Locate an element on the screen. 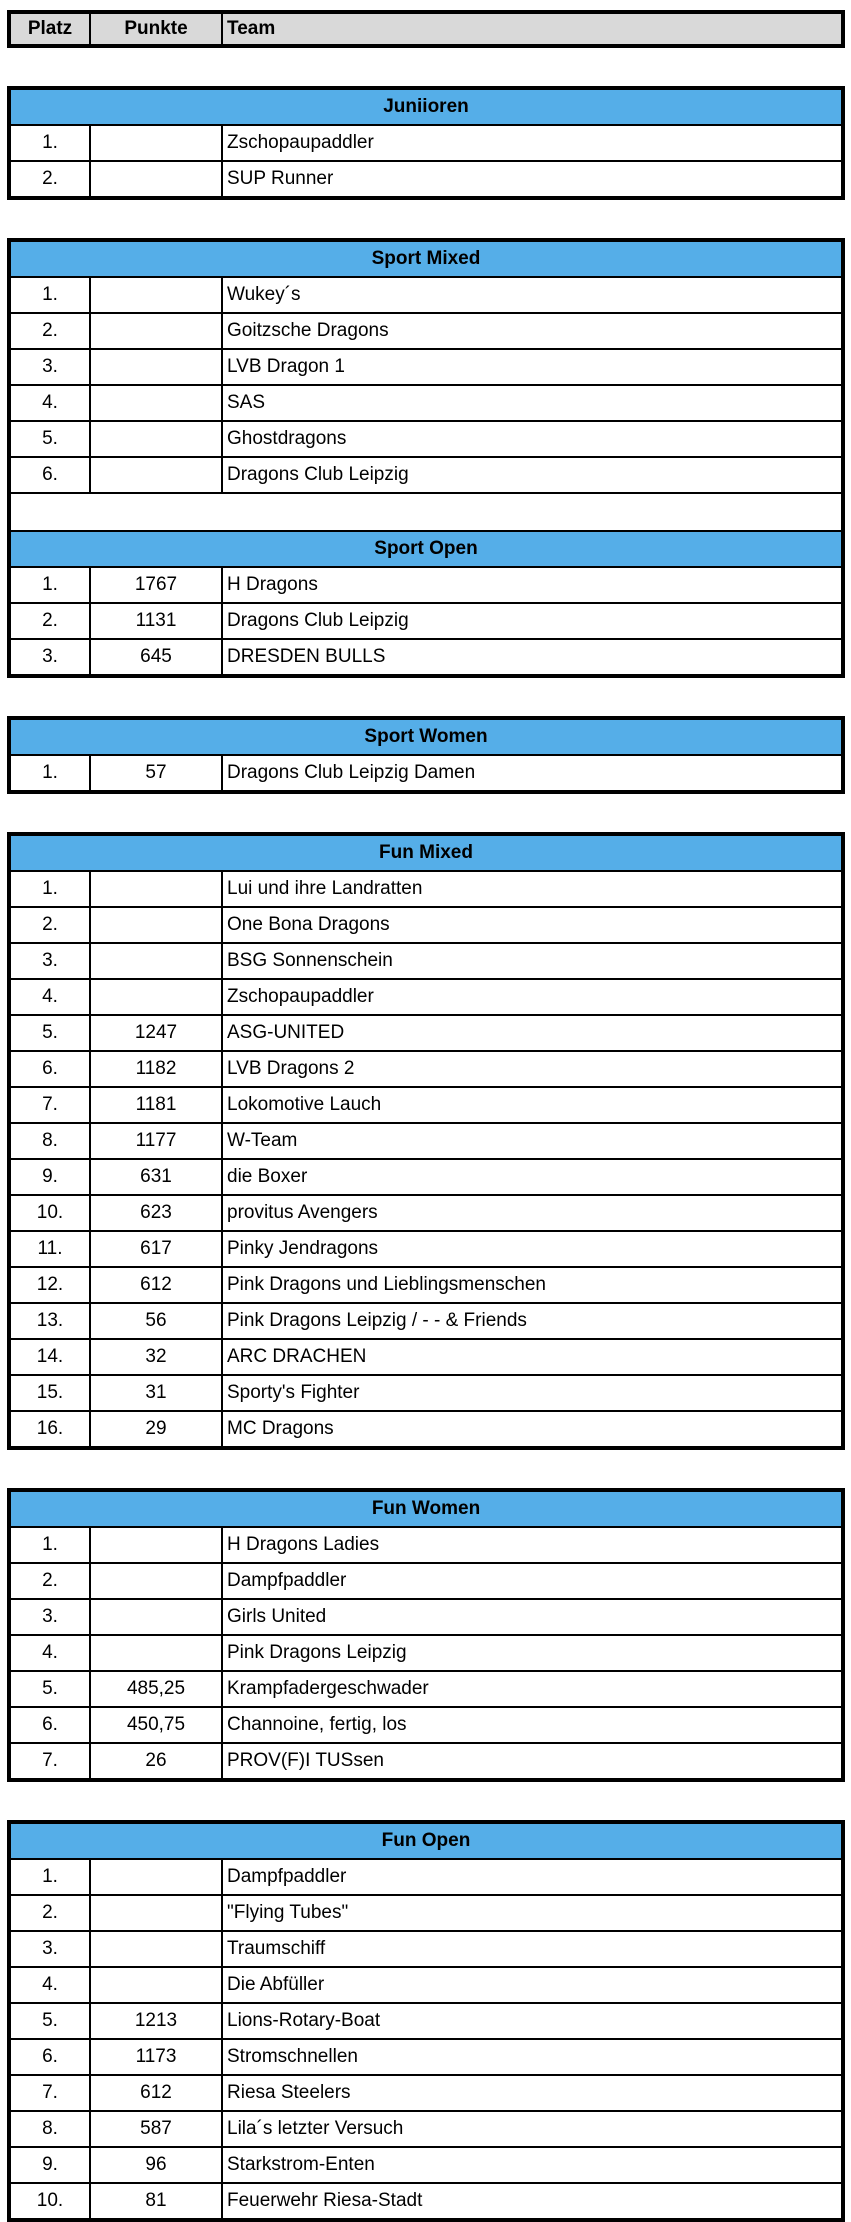  team-cell: Lokomotive Lauch is located at coordinates (304, 1104).